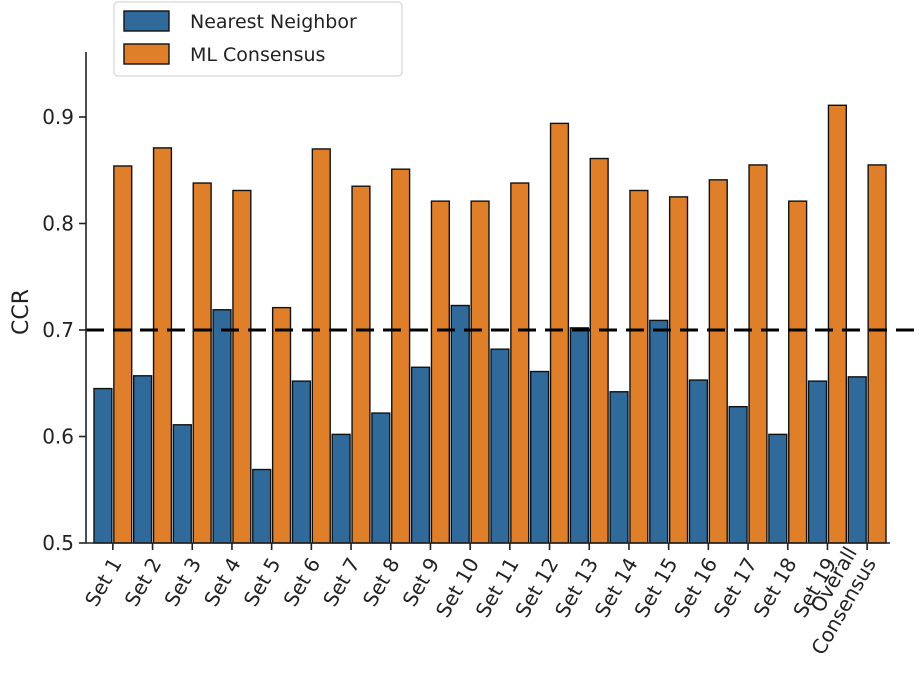  What do you see at coordinates (58, 330) in the screenshot?
I see `y-tick-label: 0.7` at bounding box center [58, 330].